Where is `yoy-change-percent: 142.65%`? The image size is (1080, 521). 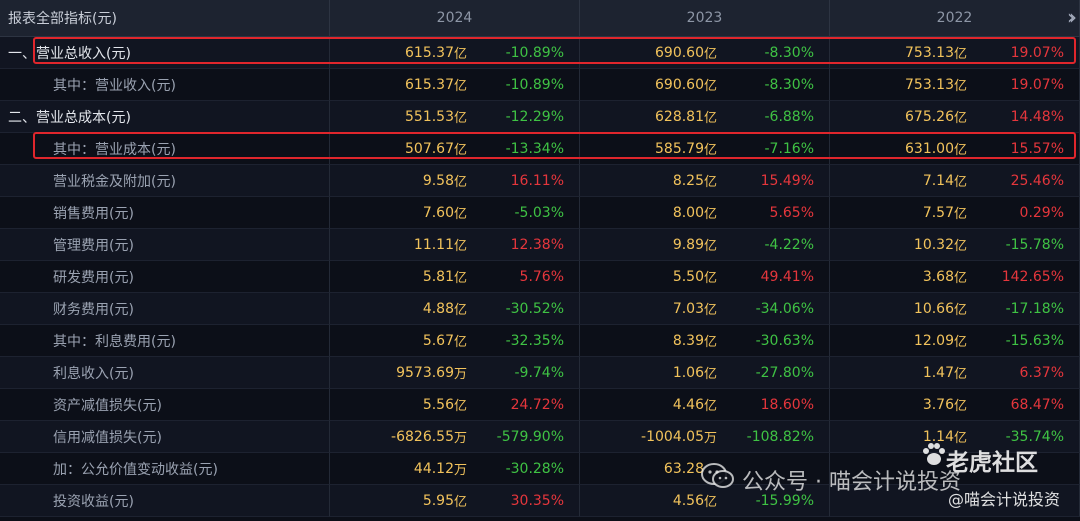 yoy-change-percent: 142.65% is located at coordinates (1033, 276).